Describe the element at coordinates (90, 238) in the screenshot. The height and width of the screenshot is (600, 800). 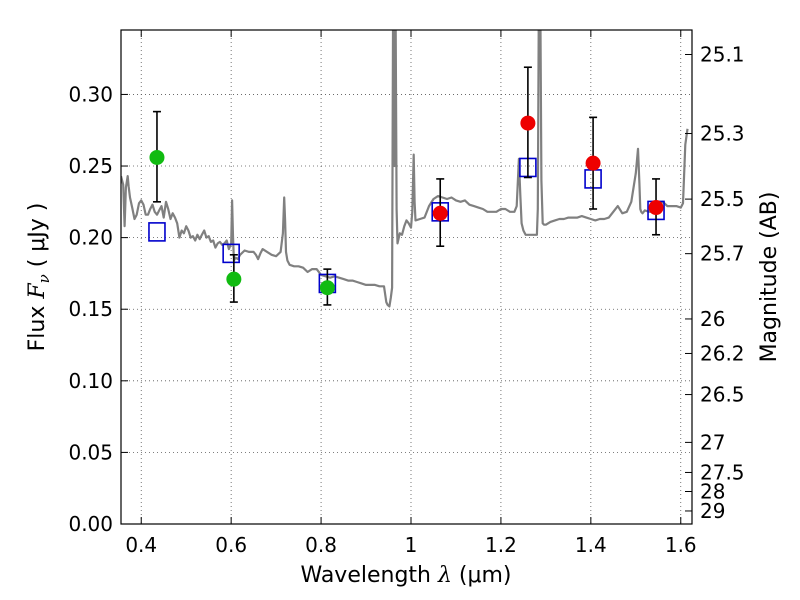
I see `y-tick-label: 0.20` at that location.